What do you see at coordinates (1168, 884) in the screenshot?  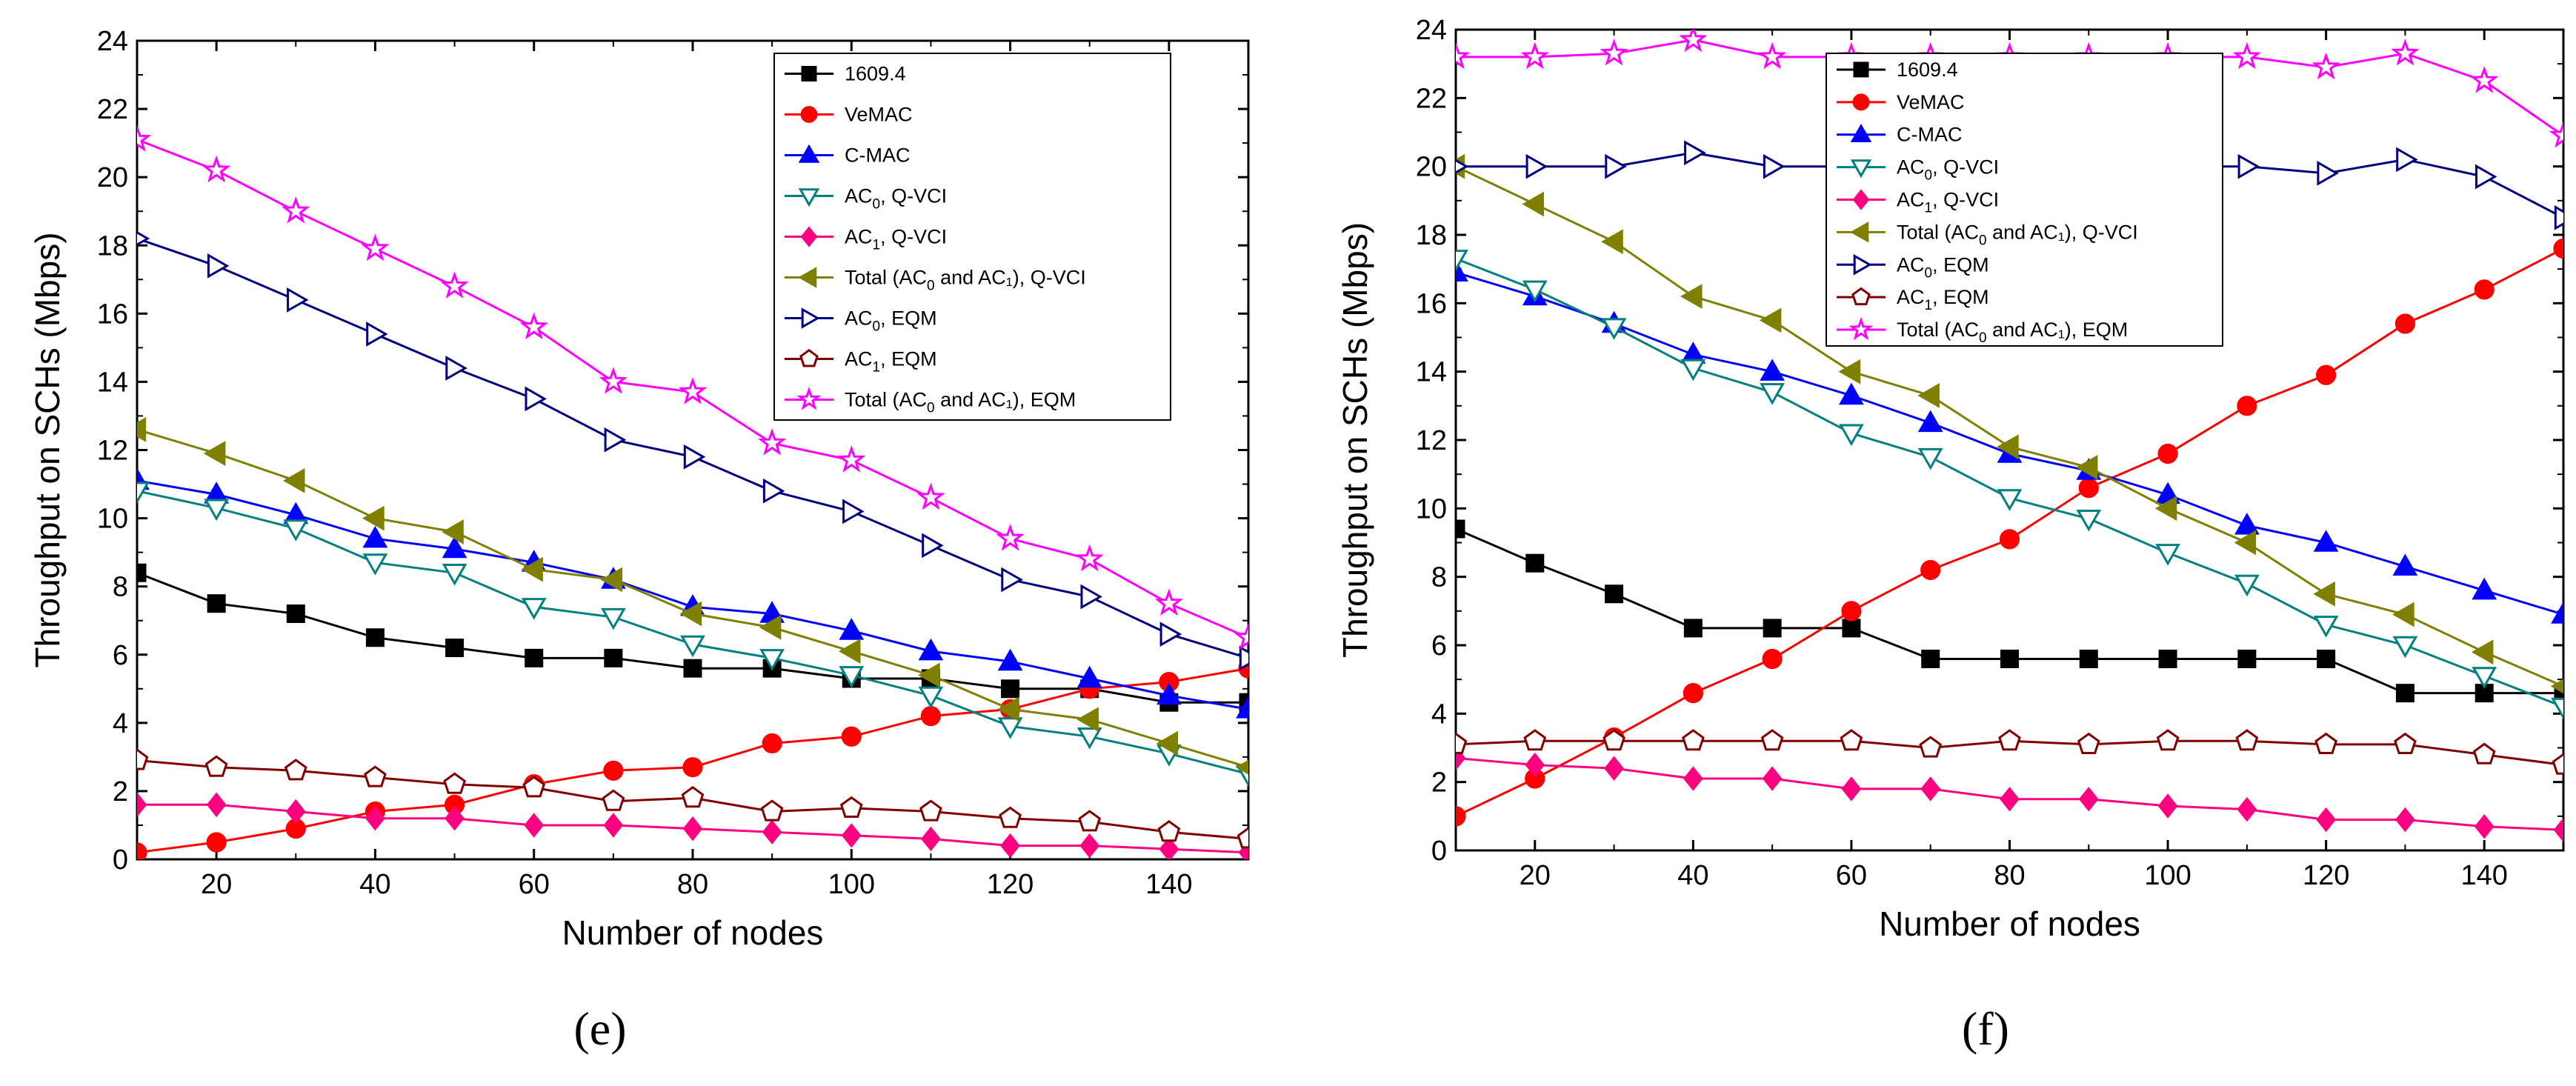 I see `x-tick-label: 140` at bounding box center [1168, 884].